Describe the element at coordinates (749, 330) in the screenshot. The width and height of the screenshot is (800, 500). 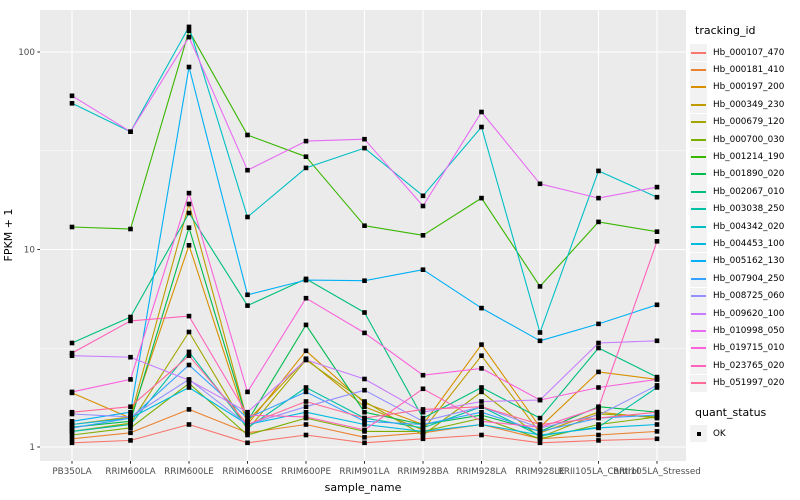
I see `legend-item-label: Hb_010998_050` at that location.